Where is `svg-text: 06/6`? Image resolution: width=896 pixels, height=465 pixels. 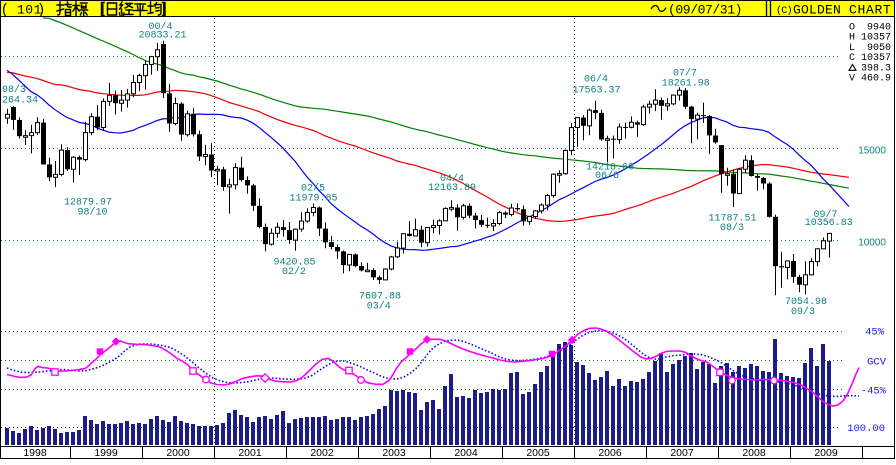
svg-text: 06/6 is located at coordinates (607, 176).